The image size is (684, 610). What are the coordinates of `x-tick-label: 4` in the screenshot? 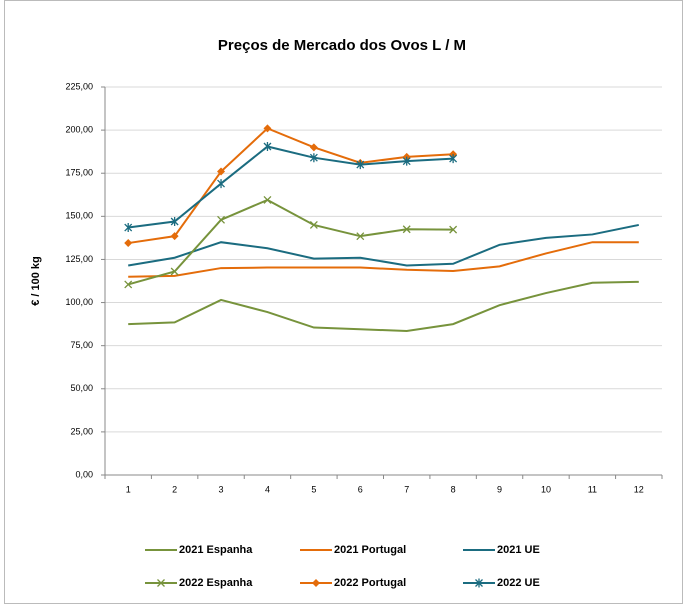 It's located at (267, 489).